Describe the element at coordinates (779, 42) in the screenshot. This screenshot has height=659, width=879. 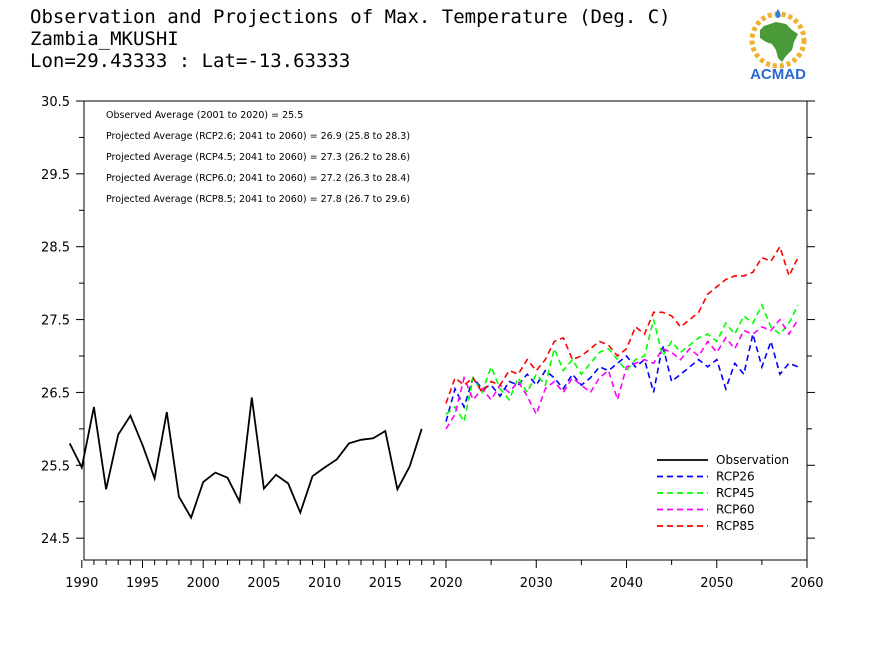
I see `africa-map-icon` at that location.